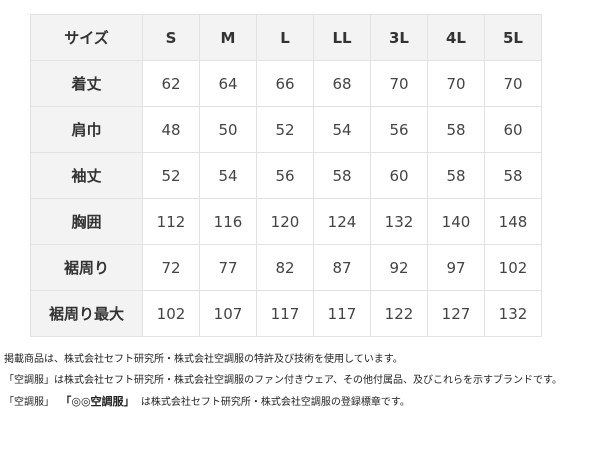 The height and width of the screenshot is (465, 600). I want to click on note-brand: 「空調服」, so click(29, 402).